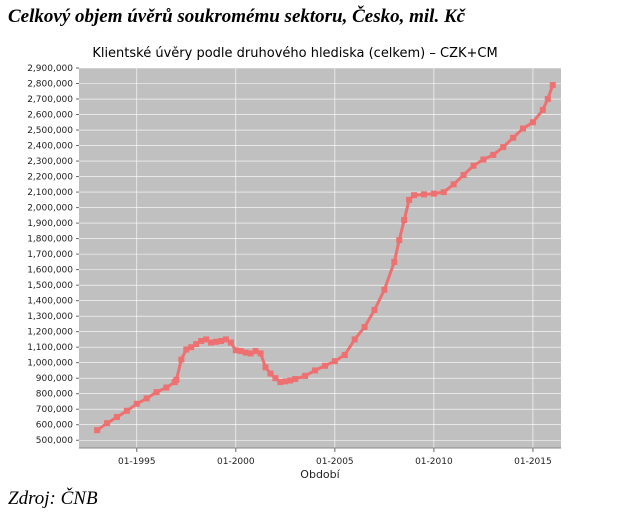  What do you see at coordinates (50, 162) in the screenshot?
I see `y-tick-label: 2,300,000` at bounding box center [50, 162].